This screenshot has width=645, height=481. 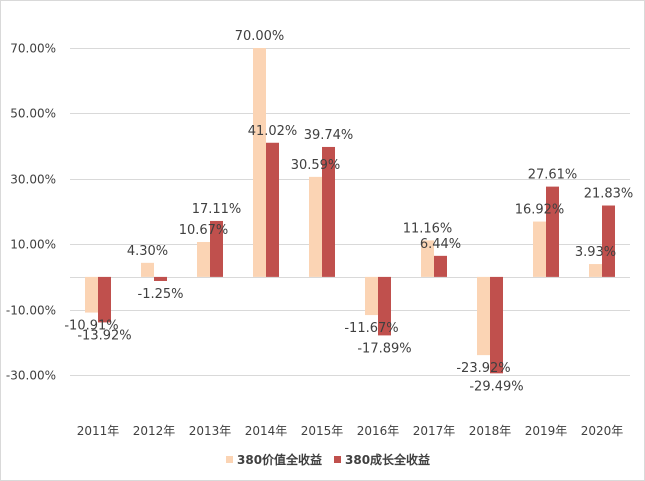 What do you see at coordinates (483, 368) in the screenshot?
I see `data-label: -23.92%` at bounding box center [483, 368].